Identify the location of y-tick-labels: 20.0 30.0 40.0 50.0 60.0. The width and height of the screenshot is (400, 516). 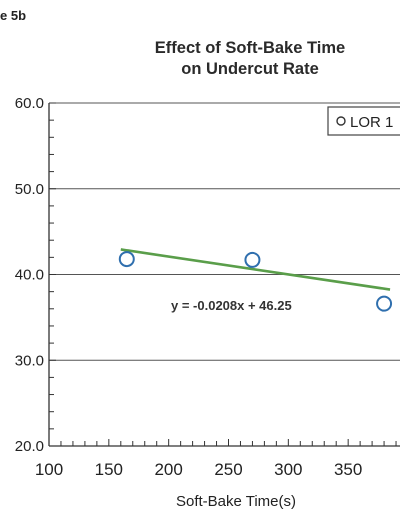
(29, 275).